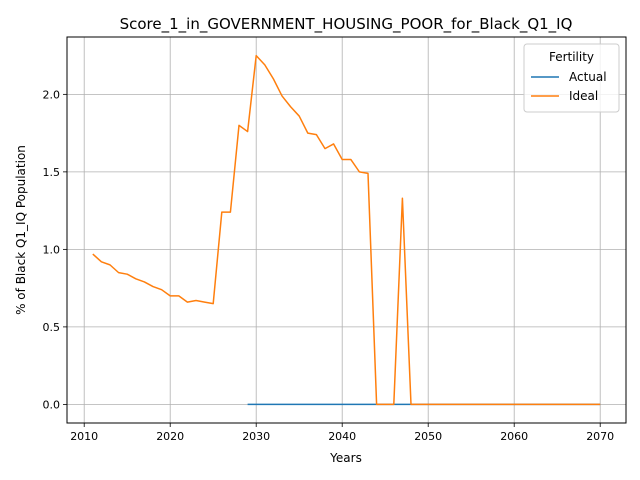  Describe the element at coordinates (514, 436) in the screenshot. I see `x-tick-label: 2060` at that location.